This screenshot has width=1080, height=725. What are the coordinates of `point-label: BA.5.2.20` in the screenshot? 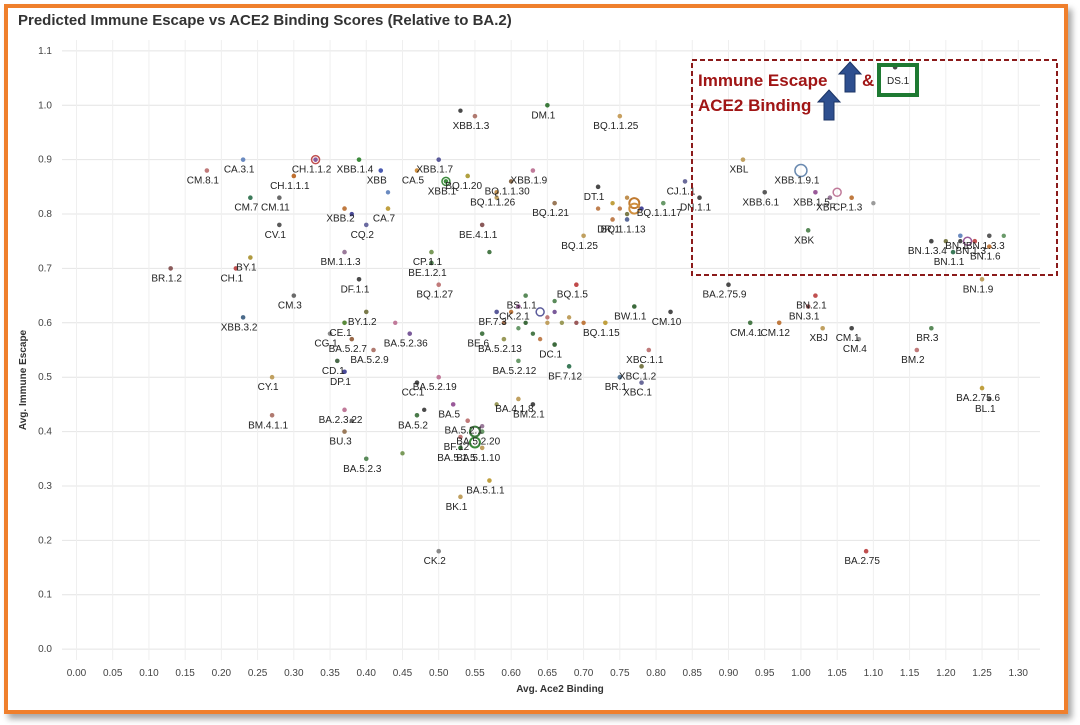 It's located at (478, 442).